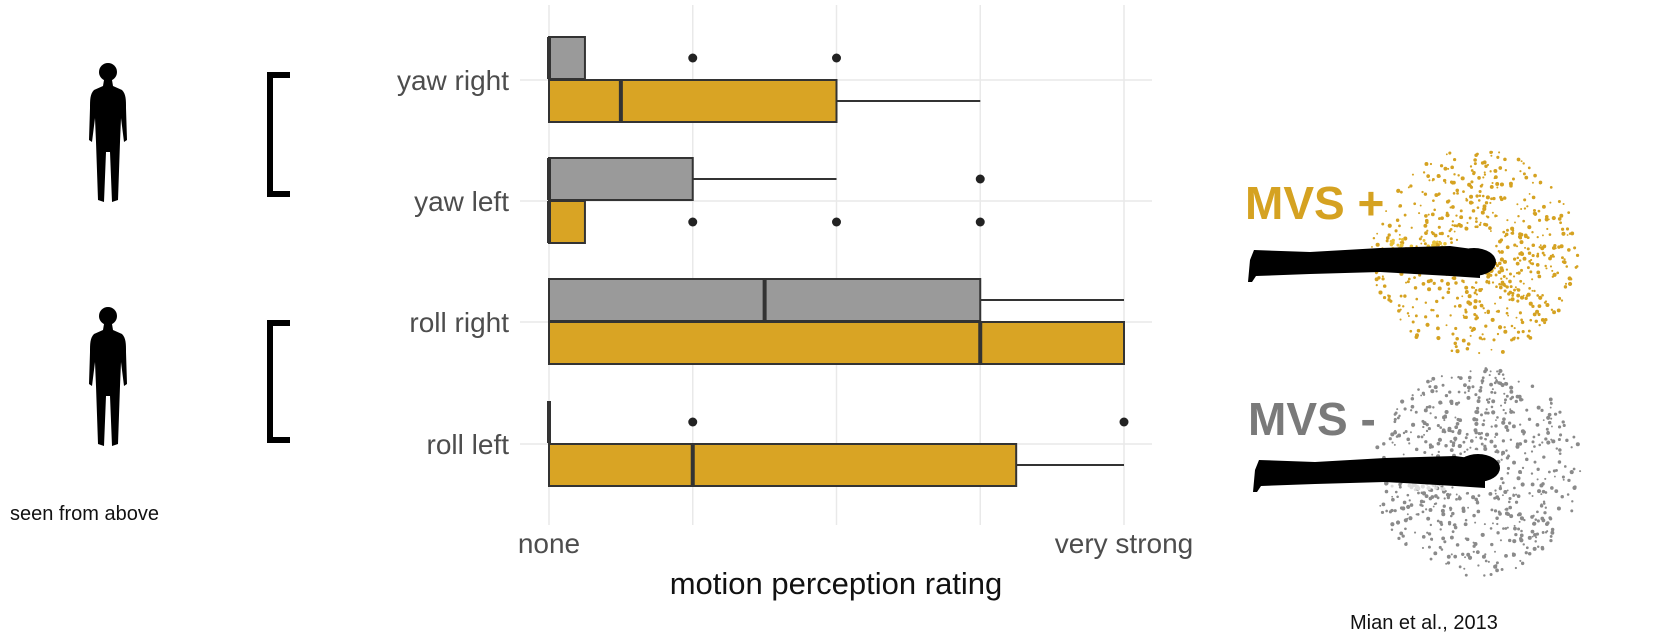  Describe the element at coordinates (836, 343) in the screenshot. I see `box-roll-right` at that location.